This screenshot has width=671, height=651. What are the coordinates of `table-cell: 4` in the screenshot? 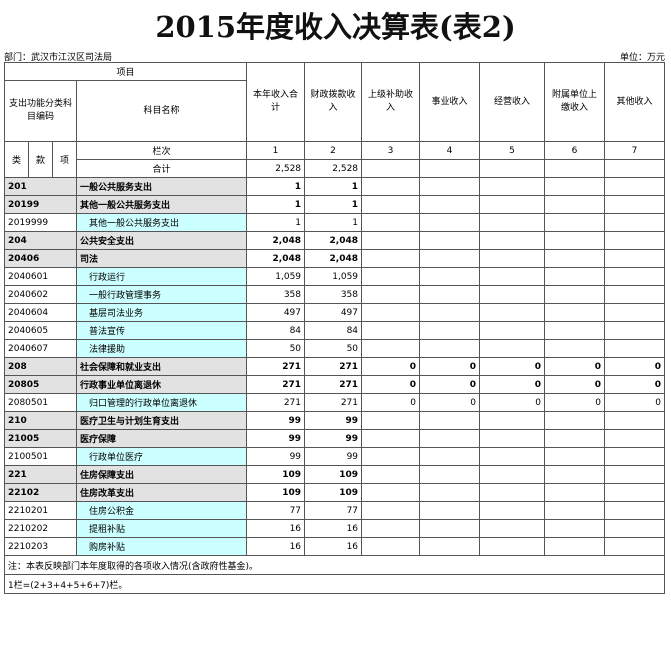 It's located at (450, 150).